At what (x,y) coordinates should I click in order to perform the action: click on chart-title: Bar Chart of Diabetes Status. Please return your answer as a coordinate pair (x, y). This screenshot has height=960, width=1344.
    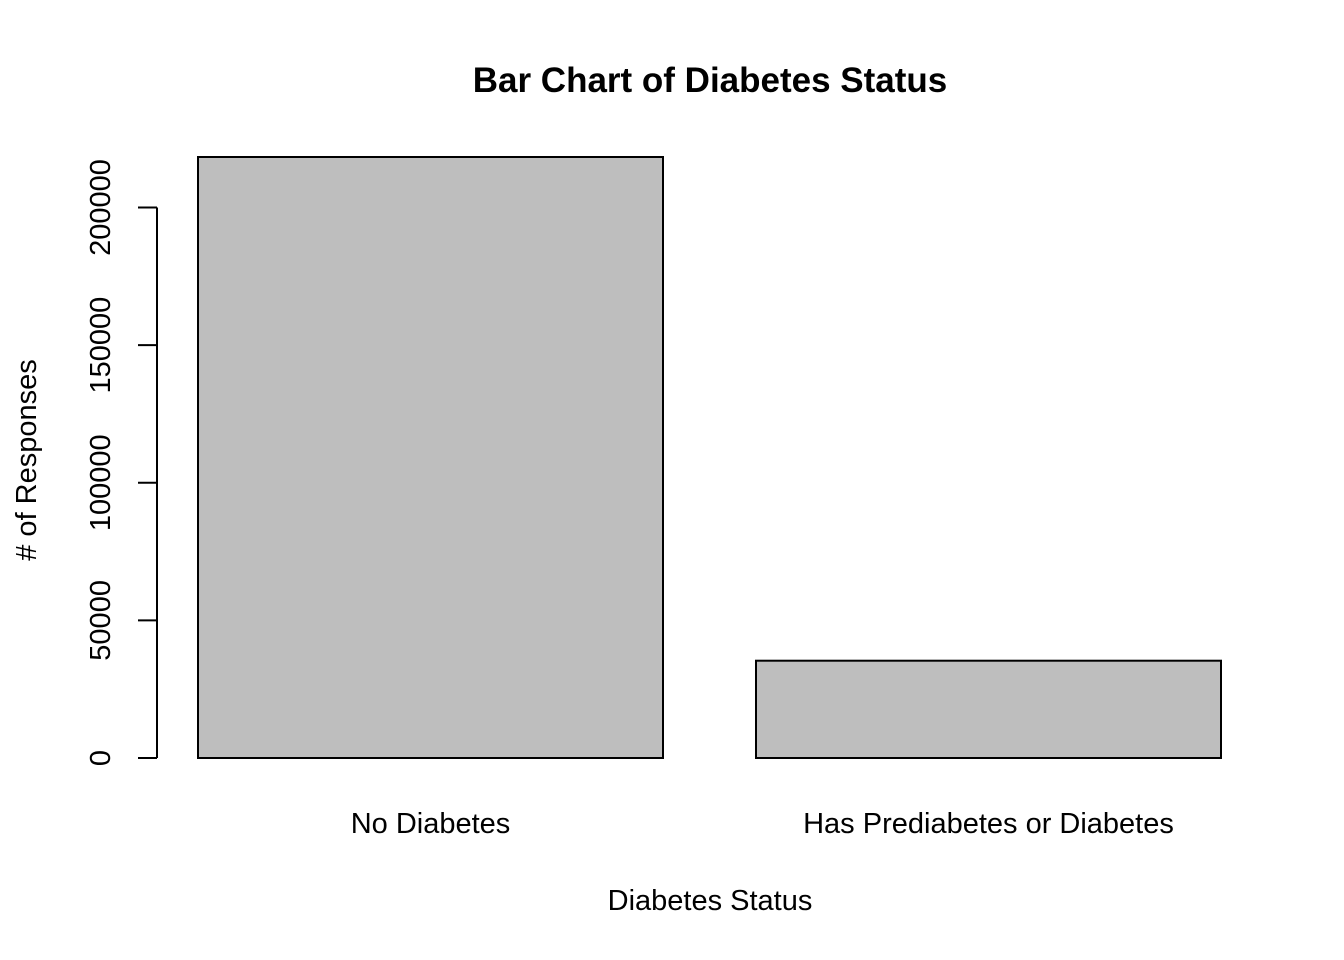
    Looking at the image, I should click on (710, 80).